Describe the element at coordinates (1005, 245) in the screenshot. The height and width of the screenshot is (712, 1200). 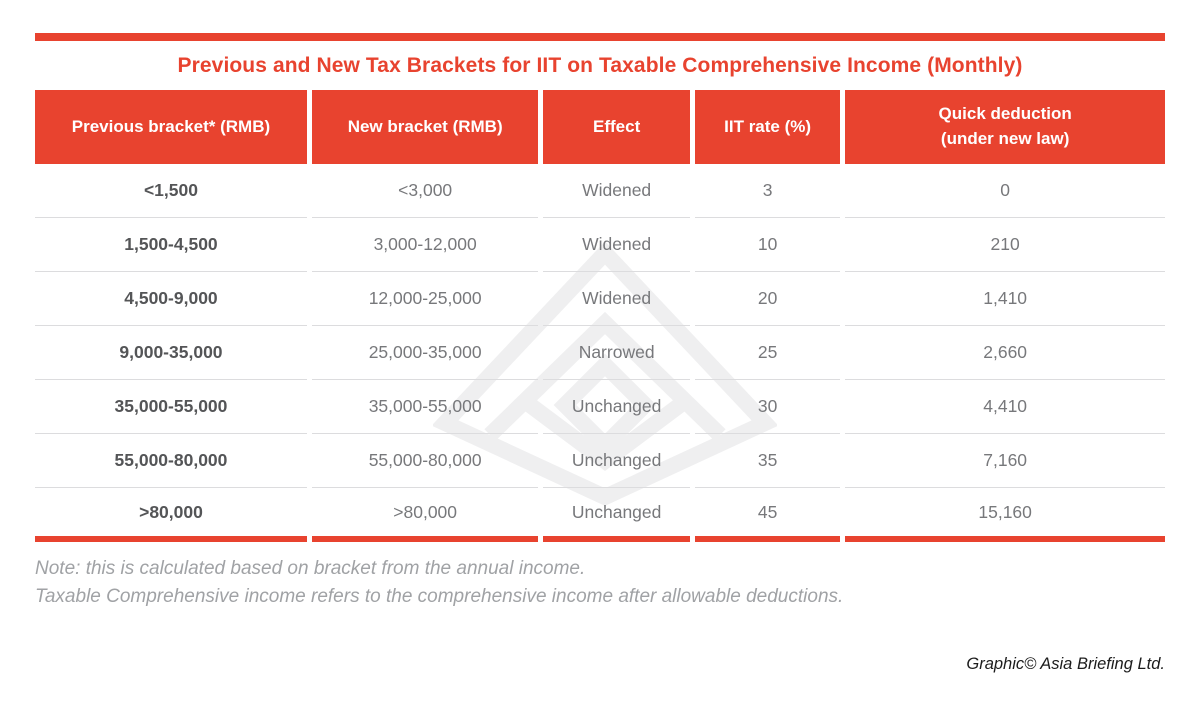
I see `table-cell: 210` at that location.